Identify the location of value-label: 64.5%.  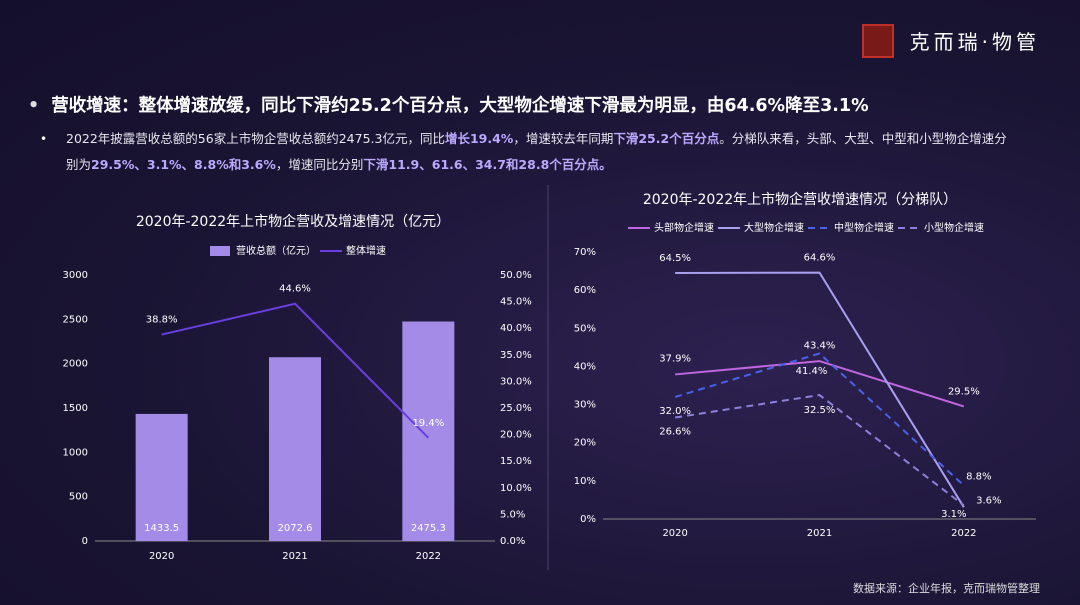
(675, 258).